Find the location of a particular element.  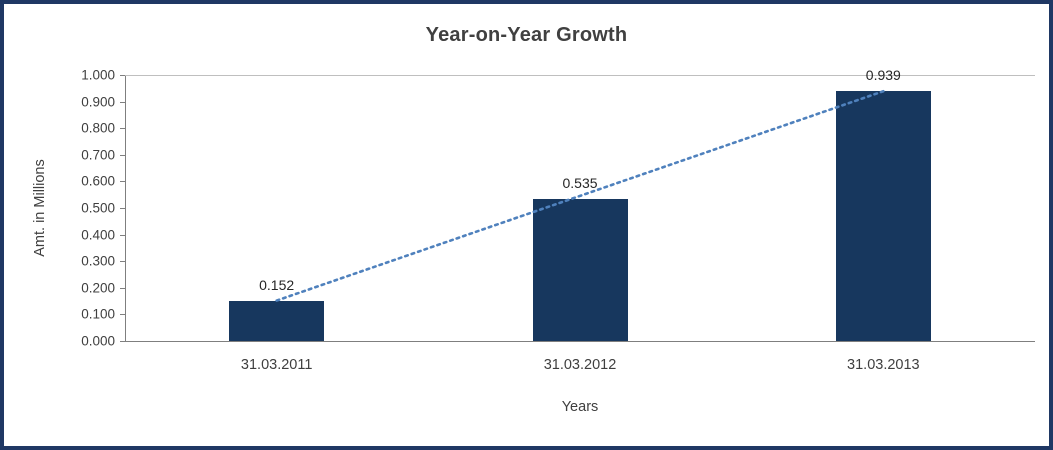

x-category-label: 31.03.2012 is located at coordinates (580, 365).